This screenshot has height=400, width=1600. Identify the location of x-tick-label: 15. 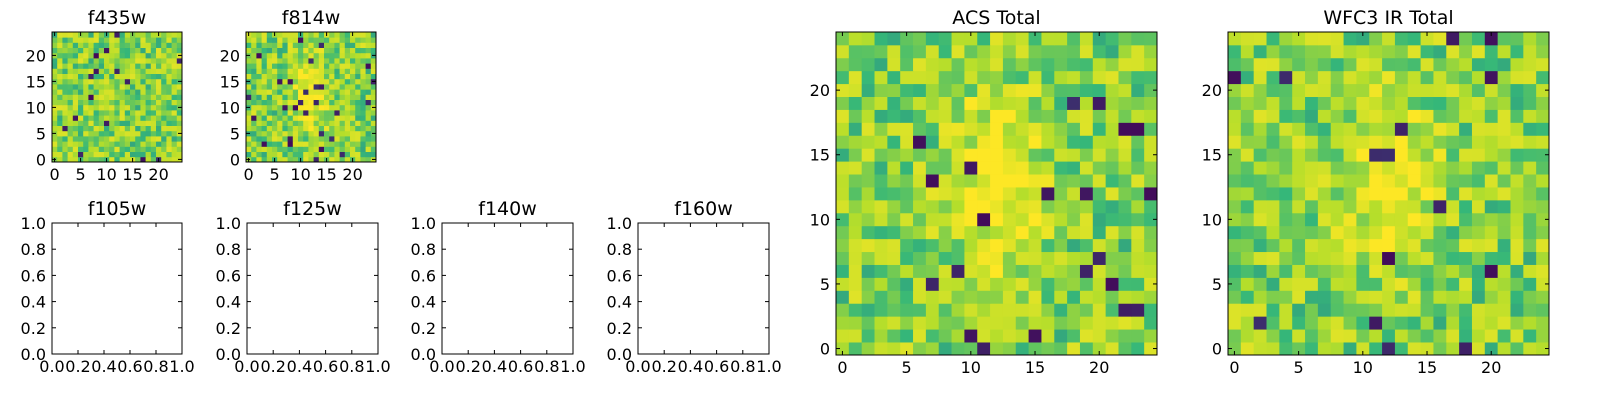
(132, 174).